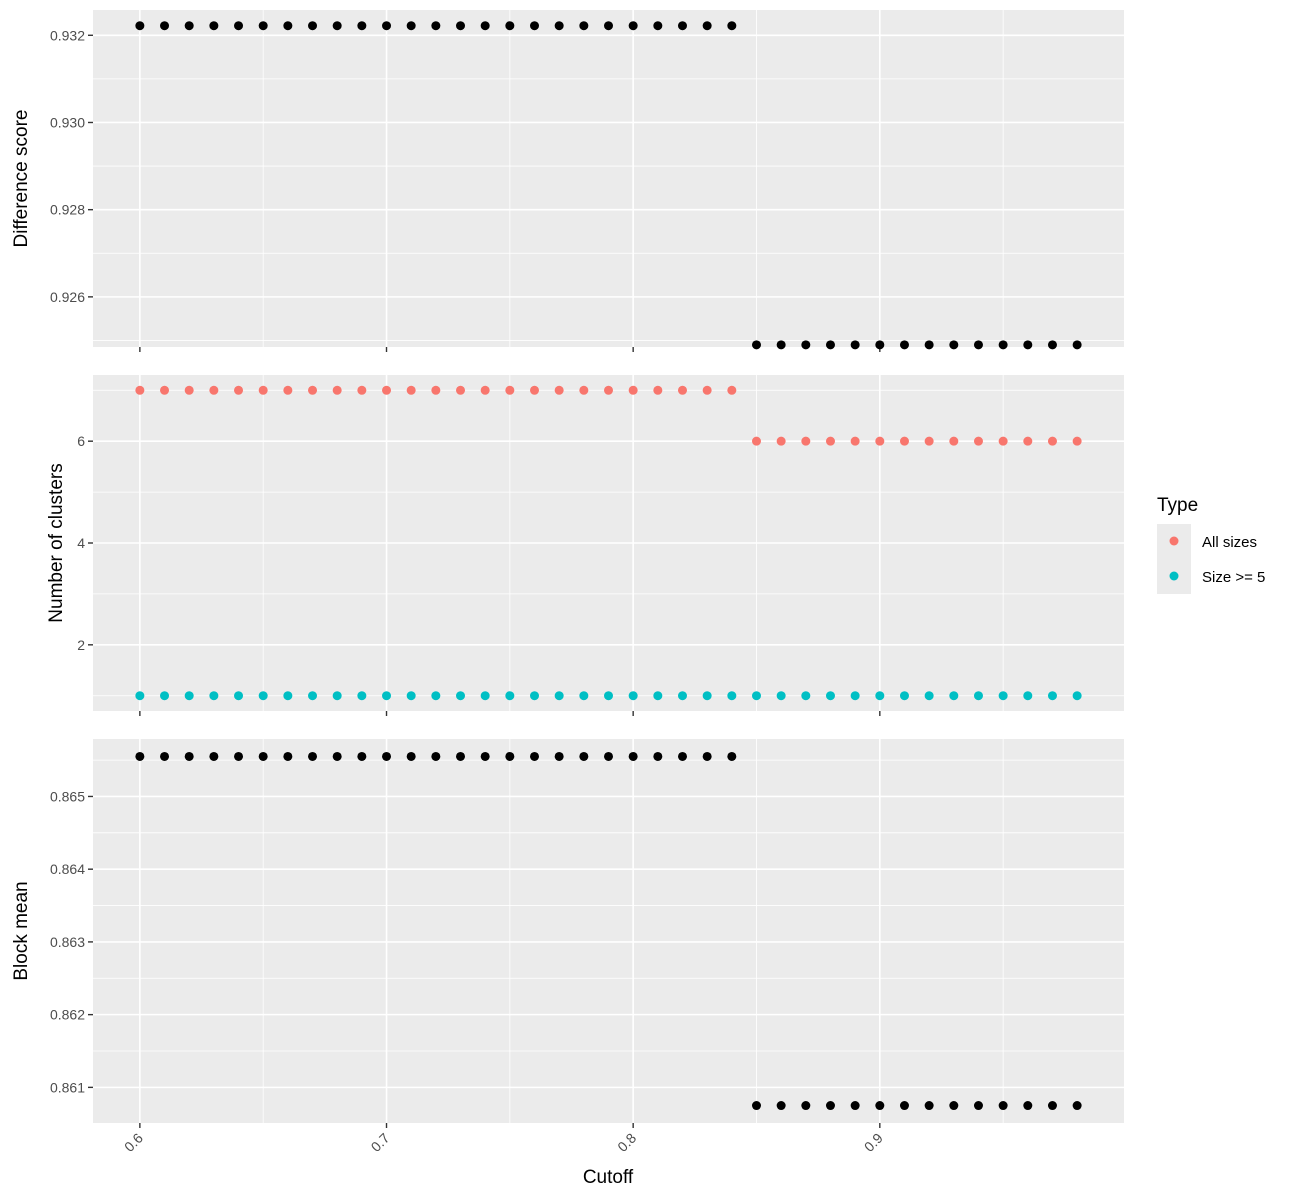 This screenshot has width=1300, height=1200. Describe the element at coordinates (873, 1142) in the screenshot. I see `x-tick-label: 0.9` at that location.